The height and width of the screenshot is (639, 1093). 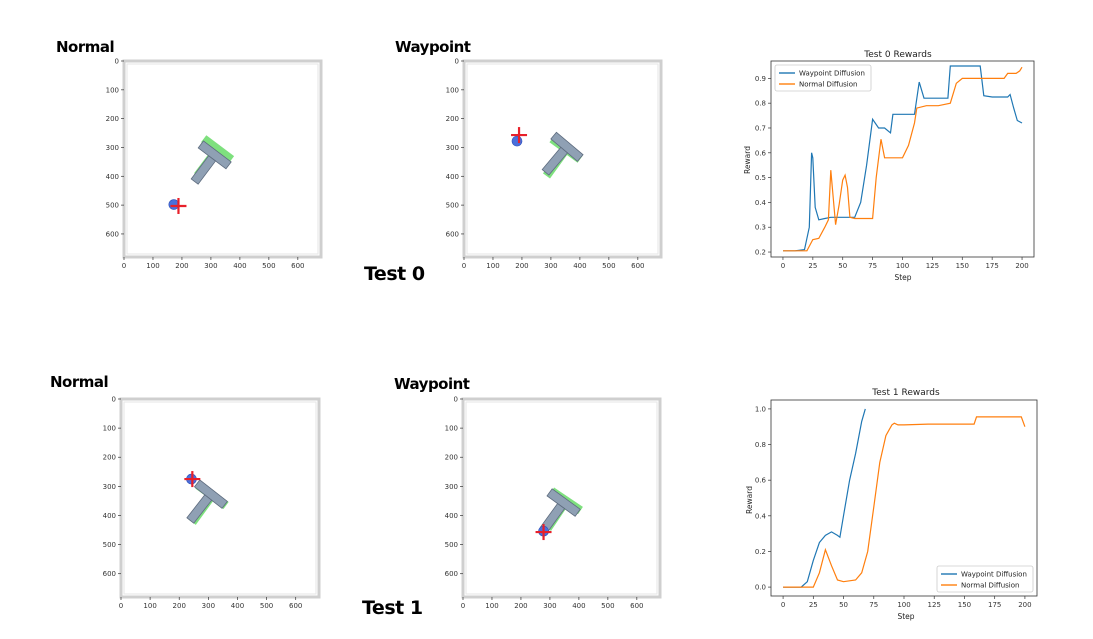 I want to click on chart-title-1: Test 1 Rewards, so click(x=905, y=393).